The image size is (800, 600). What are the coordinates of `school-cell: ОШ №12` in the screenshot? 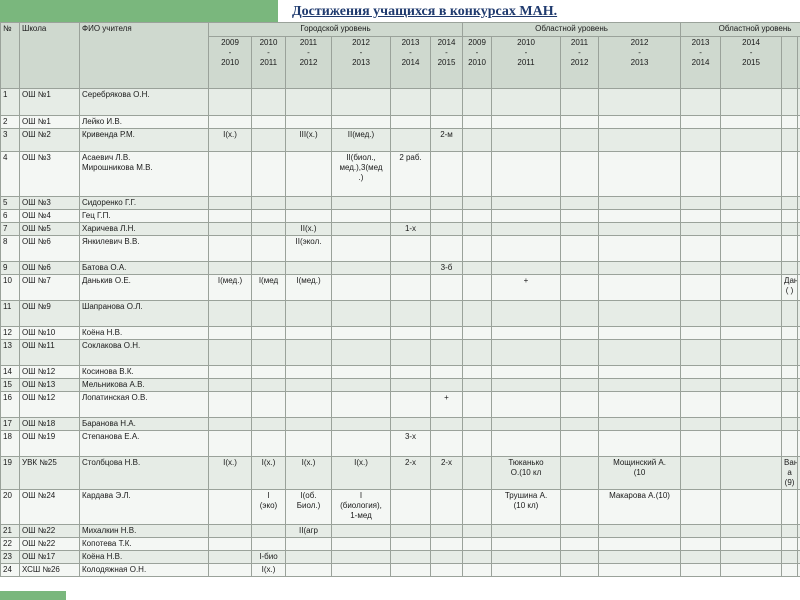 It's located at (49, 404).